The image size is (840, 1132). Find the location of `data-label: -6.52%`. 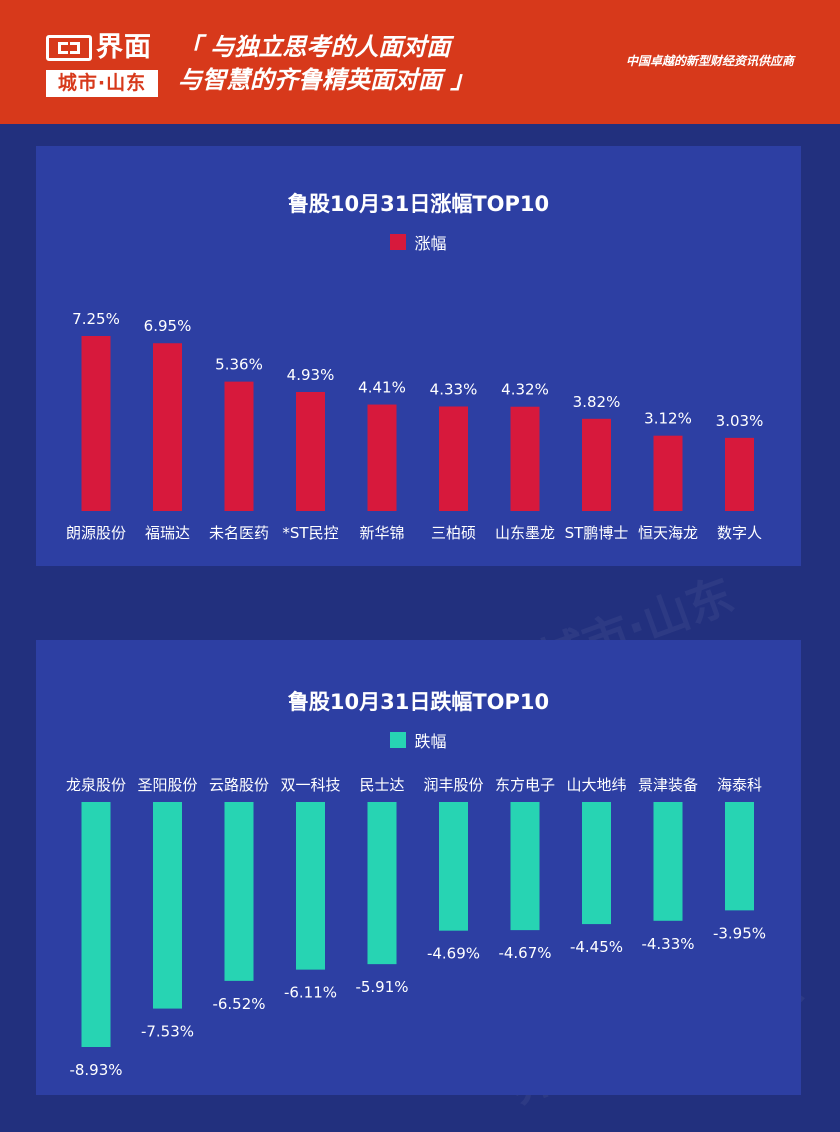

data-label: -6.52% is located at coordinates (238, 1004).